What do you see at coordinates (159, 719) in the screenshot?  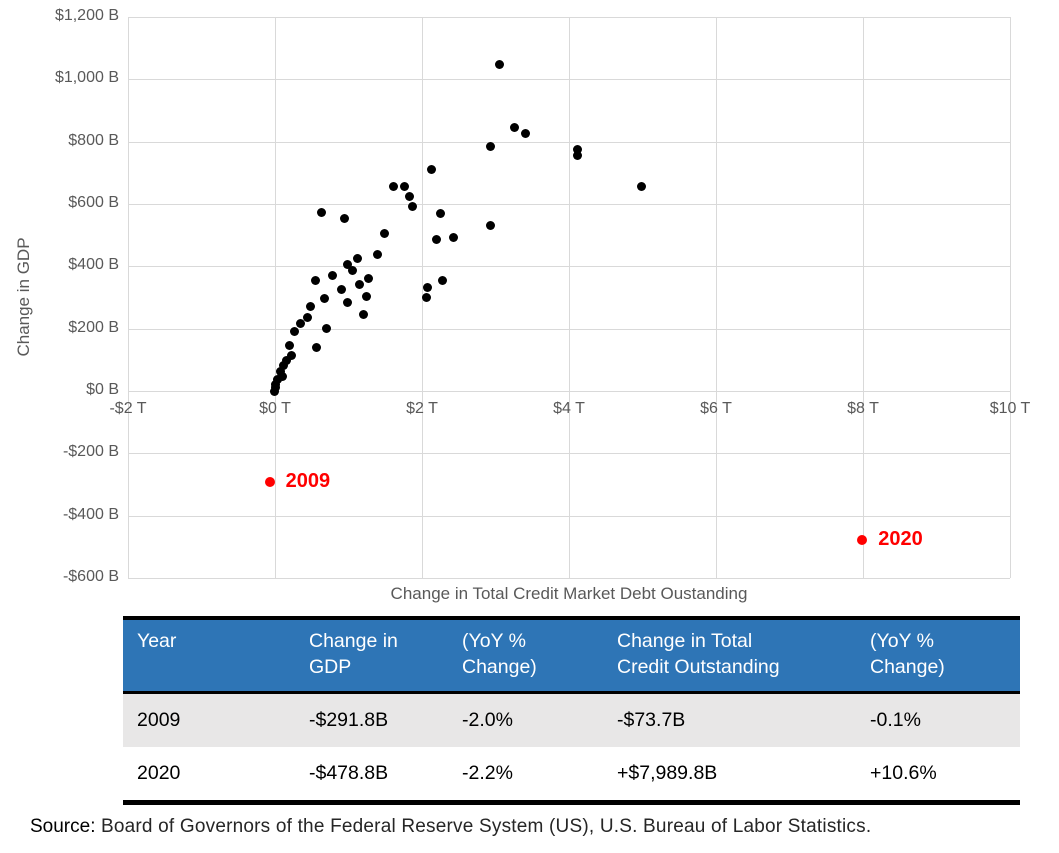 I see `cell-year: 2009` at bounding box center [159, 719].